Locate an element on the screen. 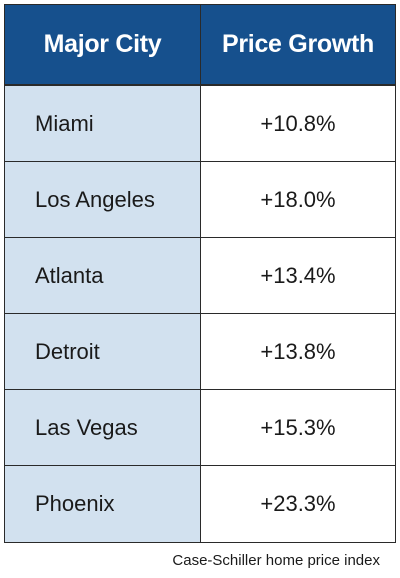 Image resolution: width=400 pixels, height=578 pixels. table-row: Miami +10.8% is located at coordinates (200, 124).